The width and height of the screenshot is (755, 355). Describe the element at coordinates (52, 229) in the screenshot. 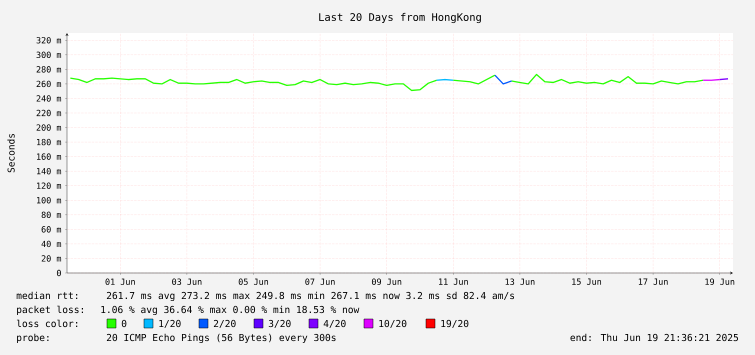

I see `y-tick-label: 60 m` at that location.